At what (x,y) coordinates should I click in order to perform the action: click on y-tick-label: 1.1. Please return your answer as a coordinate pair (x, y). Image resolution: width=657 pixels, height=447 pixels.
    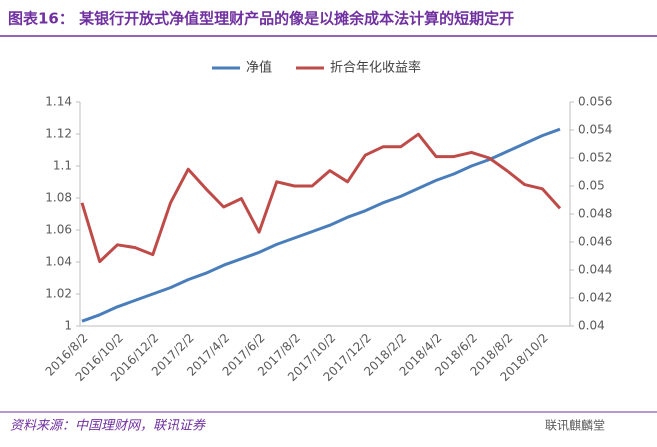
    Looking at the image, I should click on (62, 166).